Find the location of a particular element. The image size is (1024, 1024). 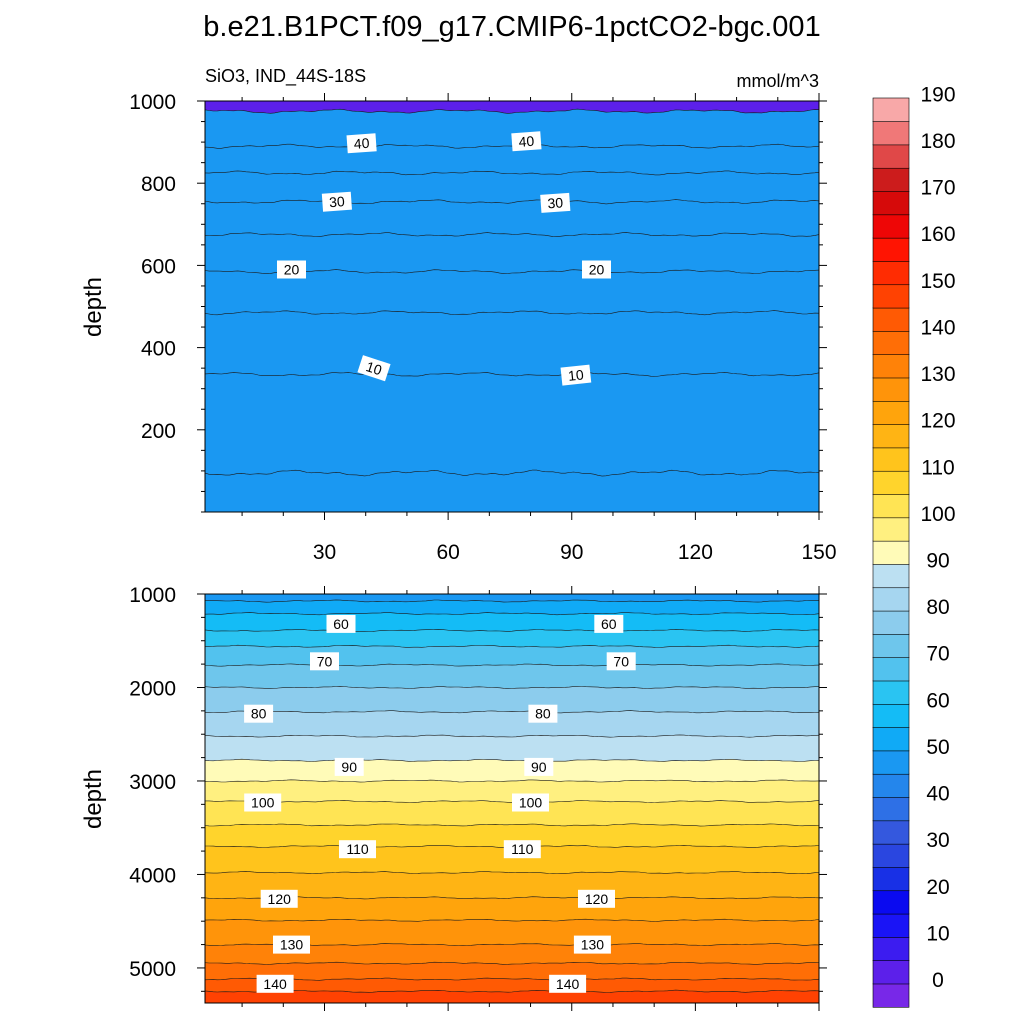

contour-label-lower: 140 is located at coordinates (568, 983).